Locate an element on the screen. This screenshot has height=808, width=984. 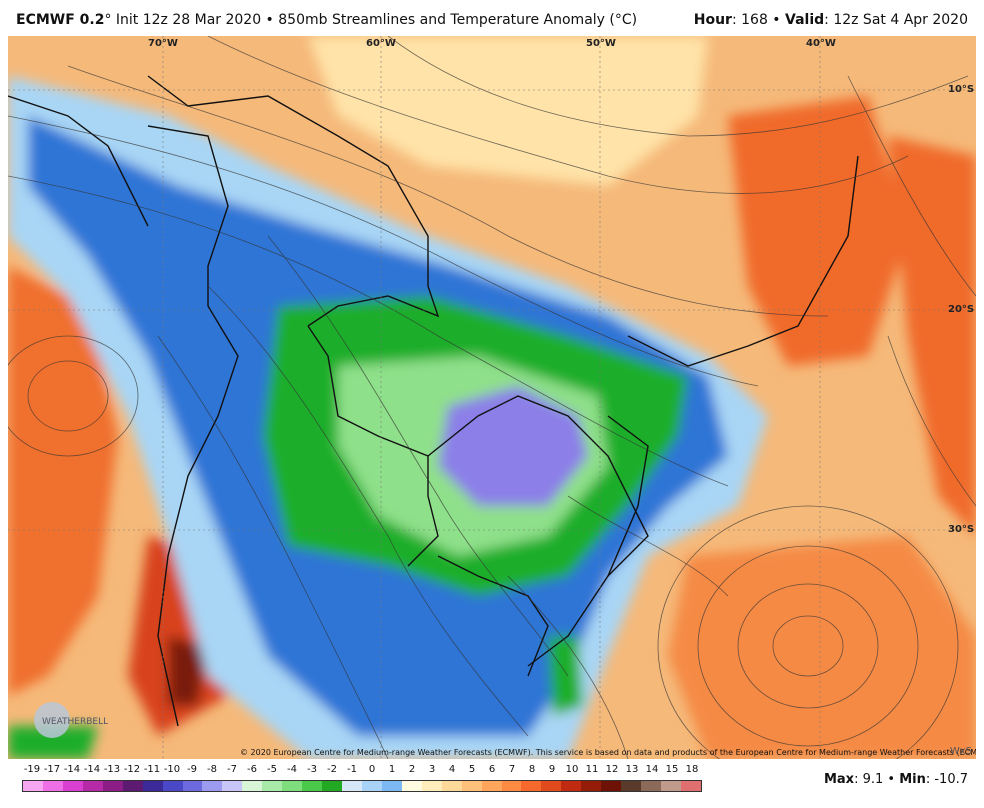
pacific-warm-region is located at coordinates (63, 481).